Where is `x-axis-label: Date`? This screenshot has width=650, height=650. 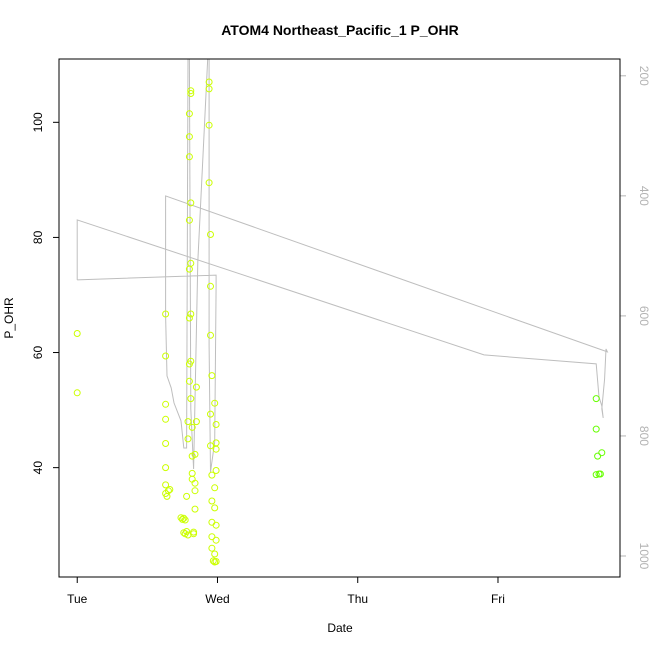 x-axis-label: Date is located at coordinates (340, 628).